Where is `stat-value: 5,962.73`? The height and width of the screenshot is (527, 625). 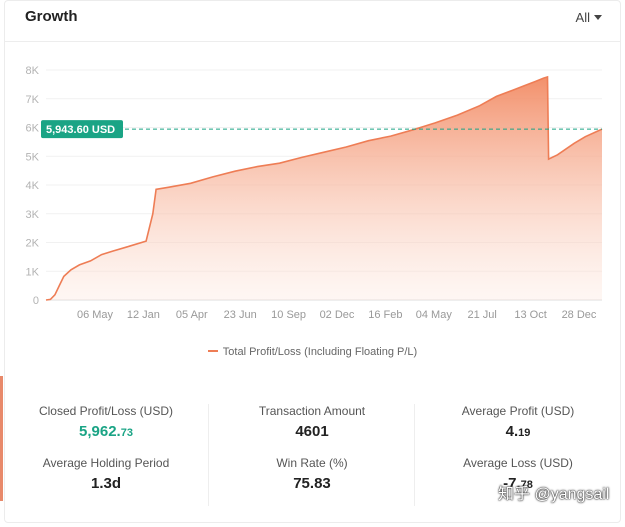
stat-value: 5,962.73 is located at coordinates (106, 431).